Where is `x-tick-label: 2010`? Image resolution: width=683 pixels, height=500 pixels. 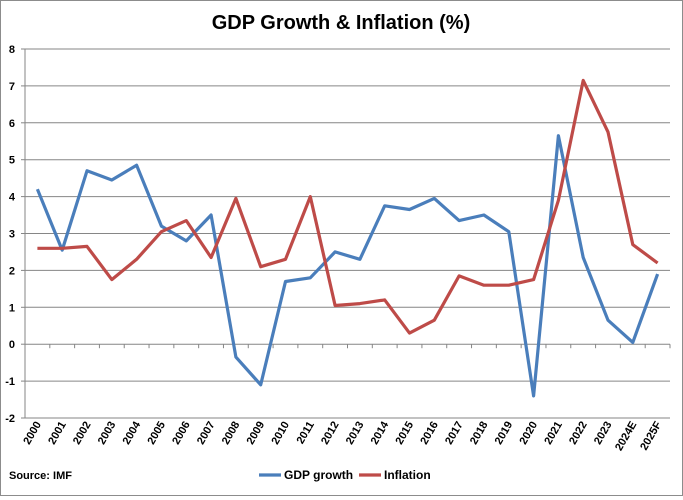 x-tick-label: 2010 is located at coordinates (280, 433).